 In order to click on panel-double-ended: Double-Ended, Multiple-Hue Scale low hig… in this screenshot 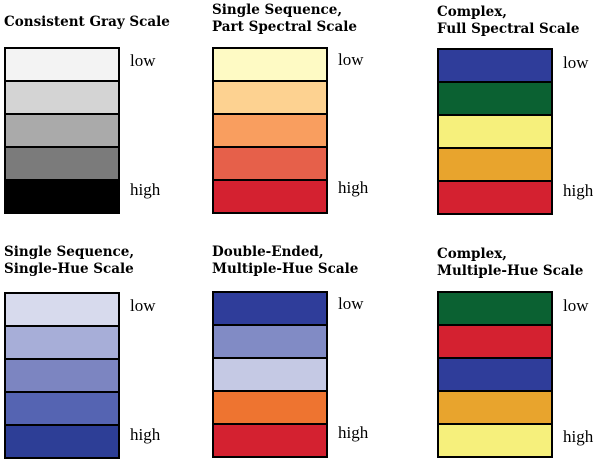, I will do `click(307, 351)`.